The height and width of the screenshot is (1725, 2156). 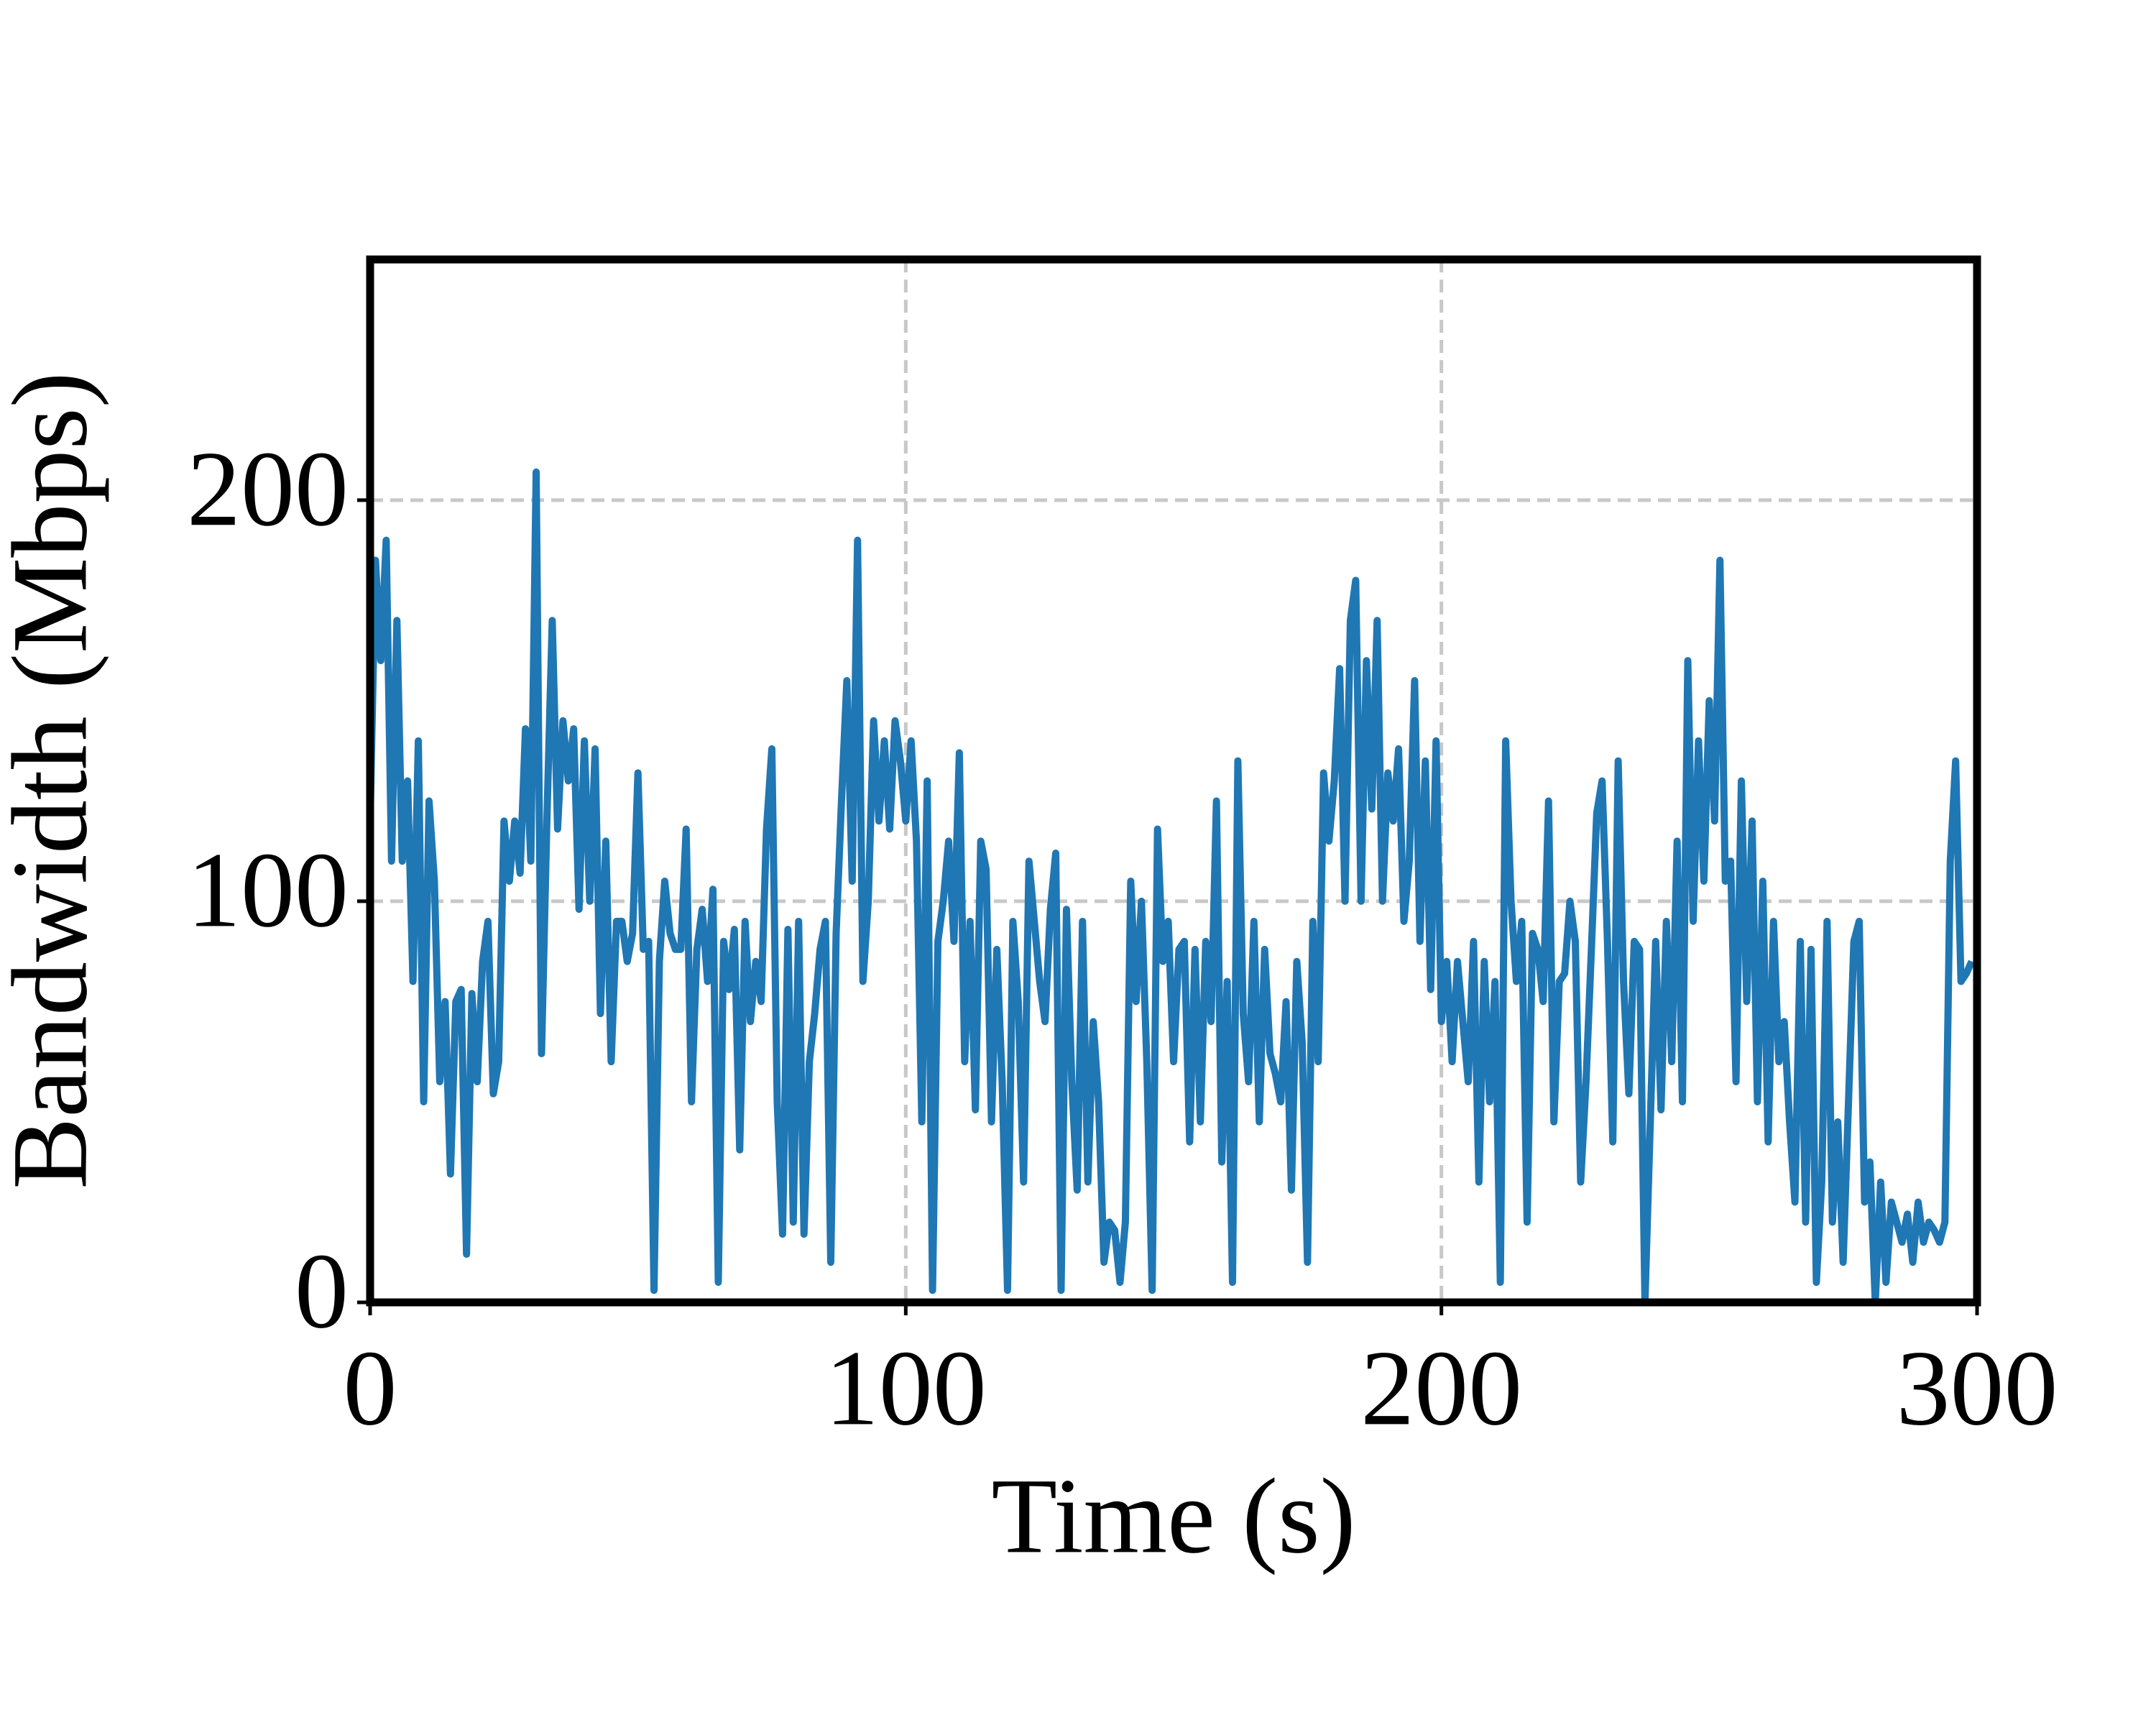 What do you see at coordinates (1978, 1388) in the screenshot?
I see `x-tick-label: 300` at bounding box center [1978, 1388].